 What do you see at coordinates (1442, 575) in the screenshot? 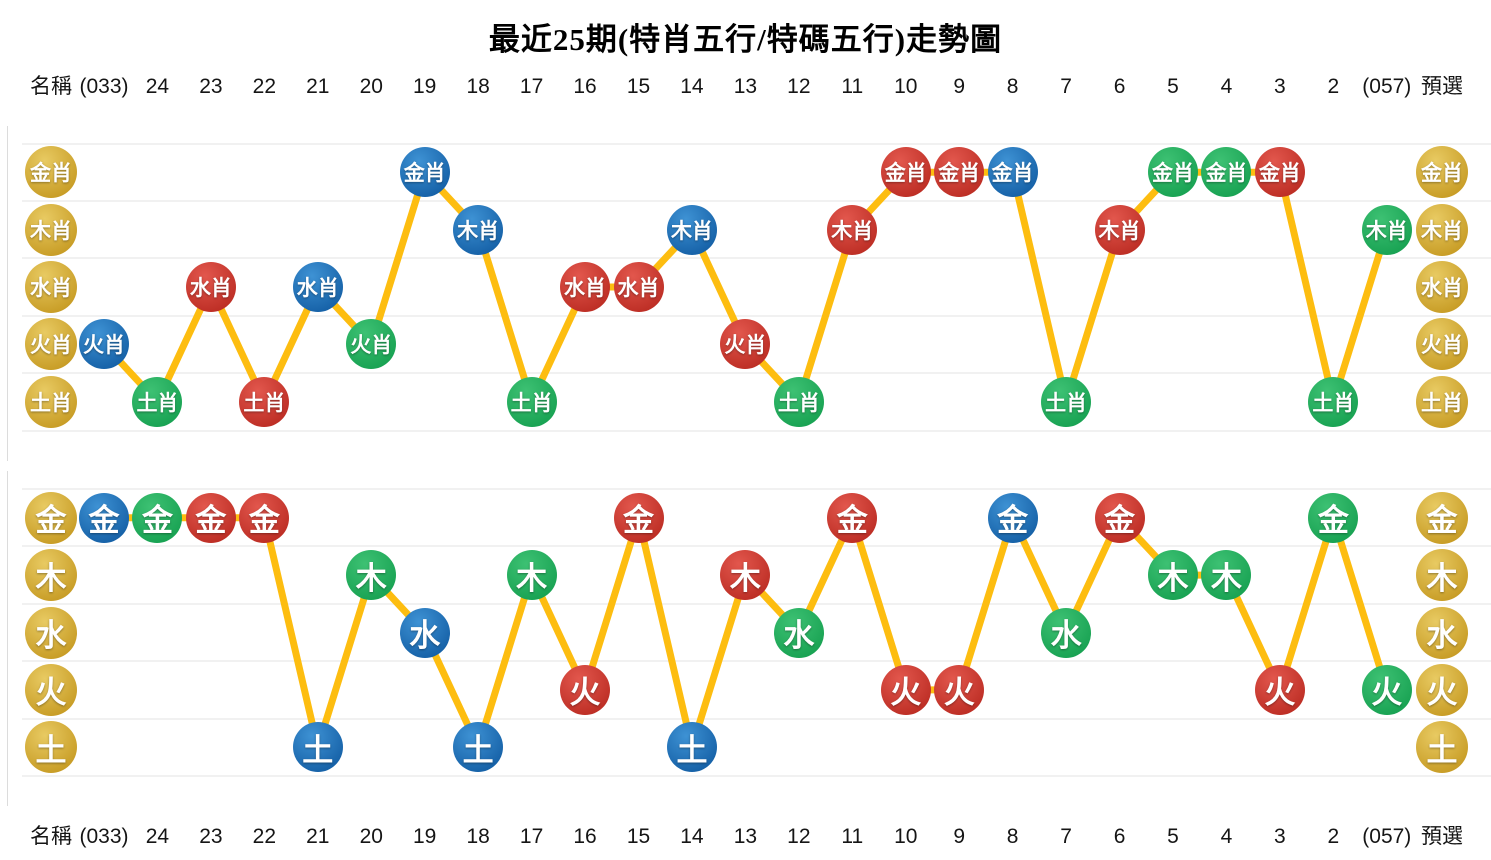
I see `row-label-right: 木` at bounding box center [1442, 575].